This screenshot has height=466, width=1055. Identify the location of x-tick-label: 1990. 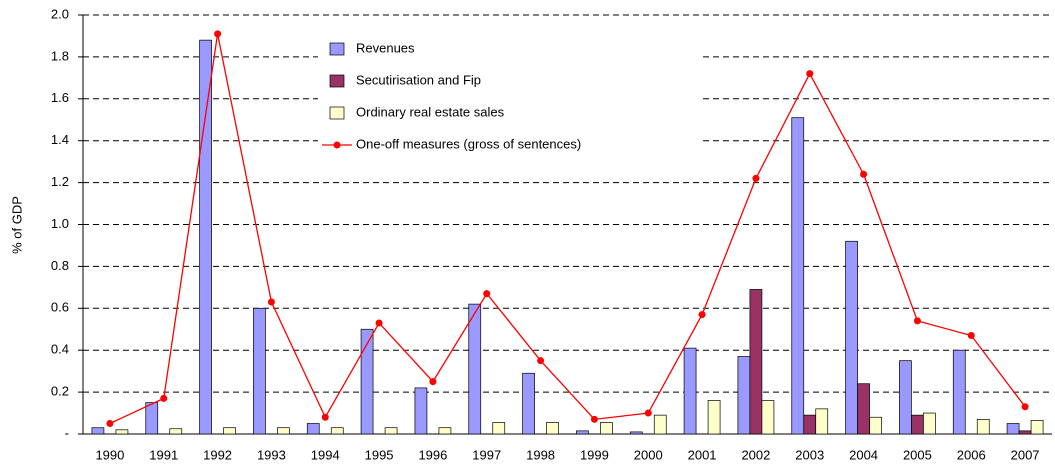
(109, 454).